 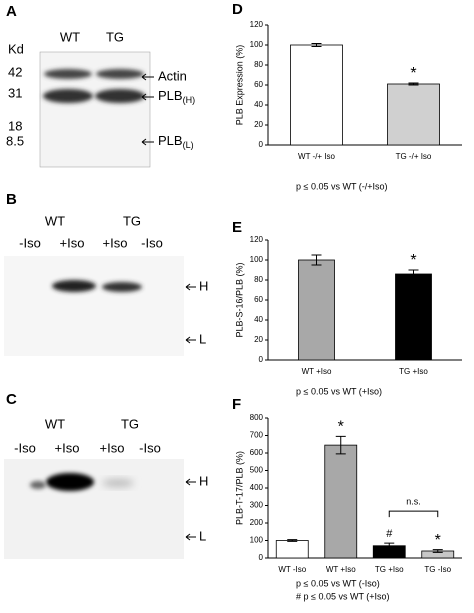 What do you see at coordinates (338, 583) in the screenshot?
I see `note: p ≤ 0.05 vs WT (-Iso)` at bounding box center [338, 583].